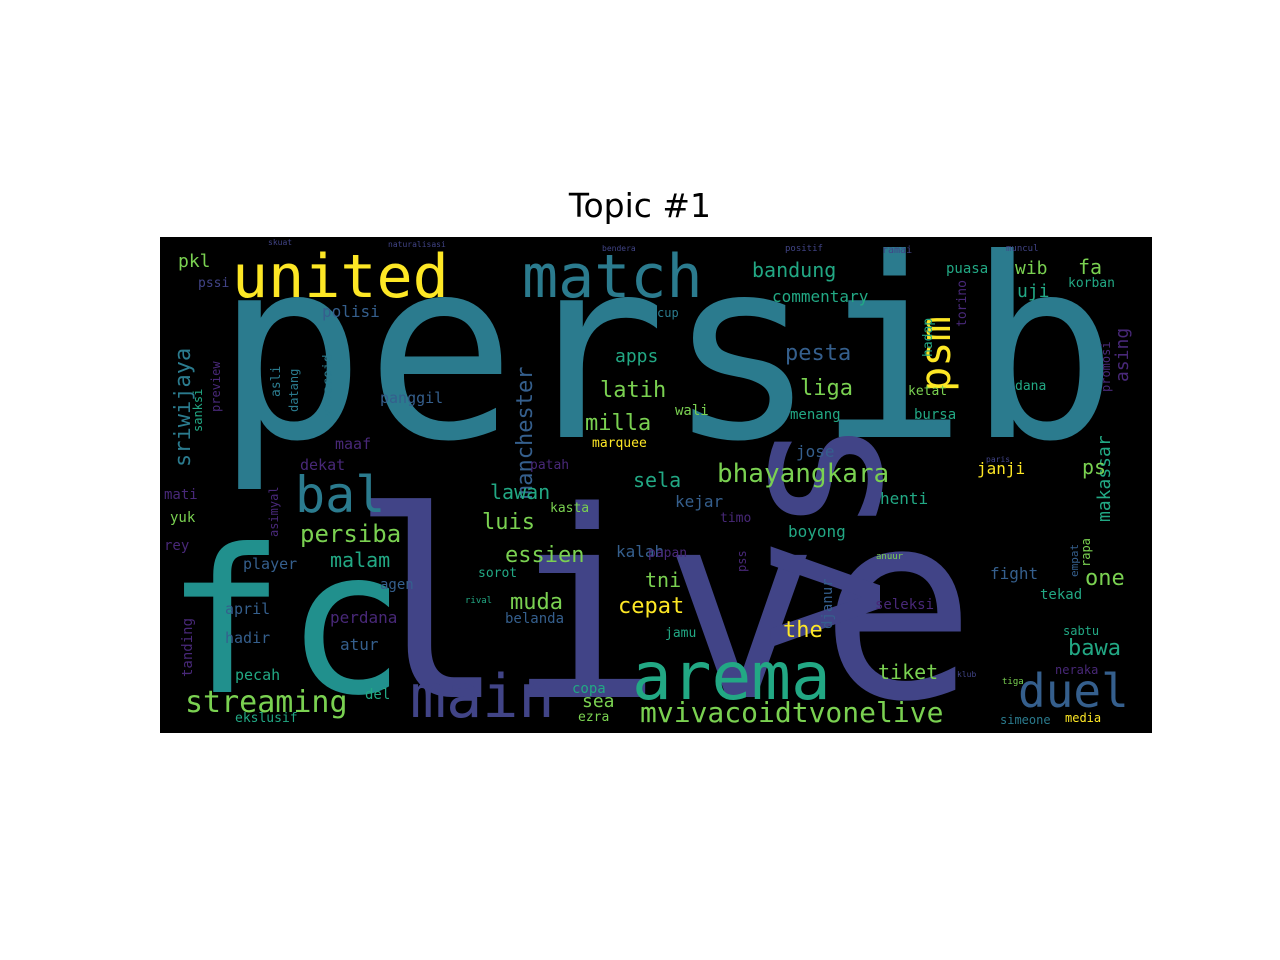 The height and width of the screenshot is (960, 1280). What do you see at coordinates (194, 261) in the screenshot?
I see `word-pkl: pkl` at bounding box center [194, 261].